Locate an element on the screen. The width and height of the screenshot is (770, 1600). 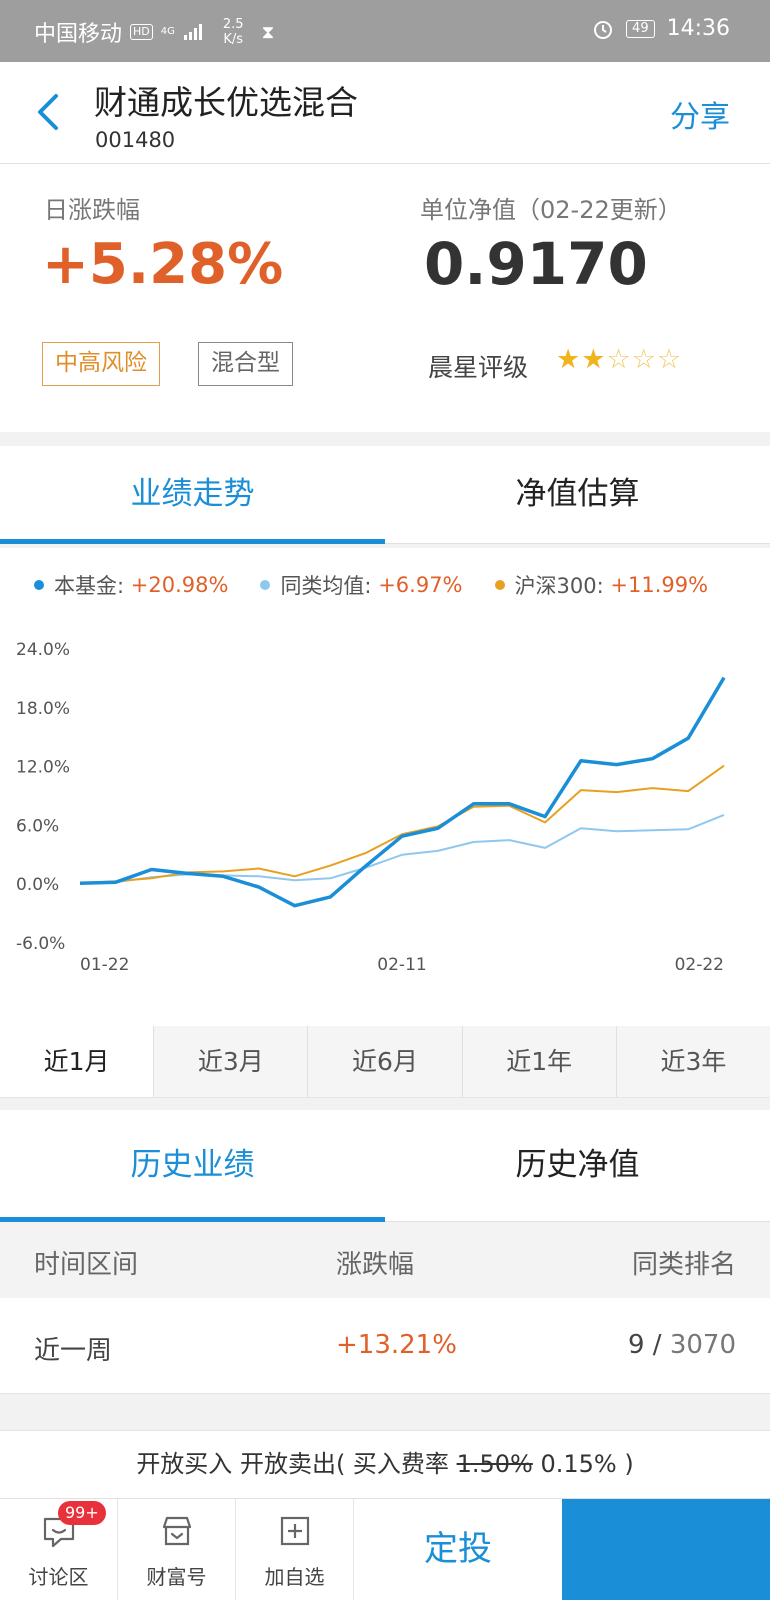
tab-performance-trend: 业绩走势 is located at coordinates (192, 494).